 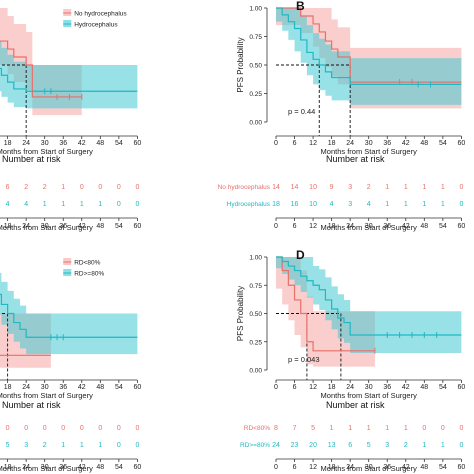 I want to click on risk-count: 18, so click(x=276, y=204).